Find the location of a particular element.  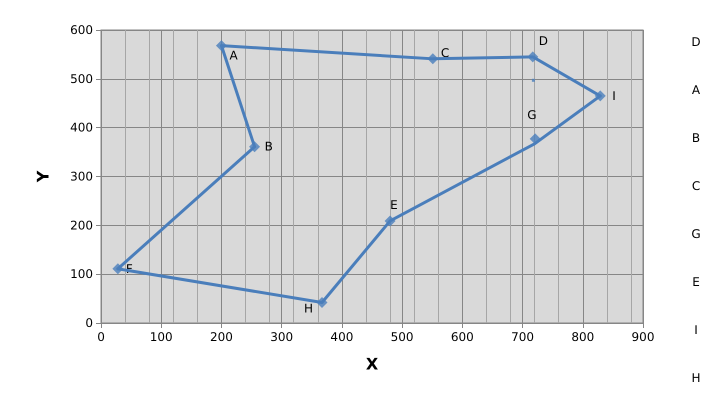

y-tick-label: 400 is located at coordinates (81, 127).